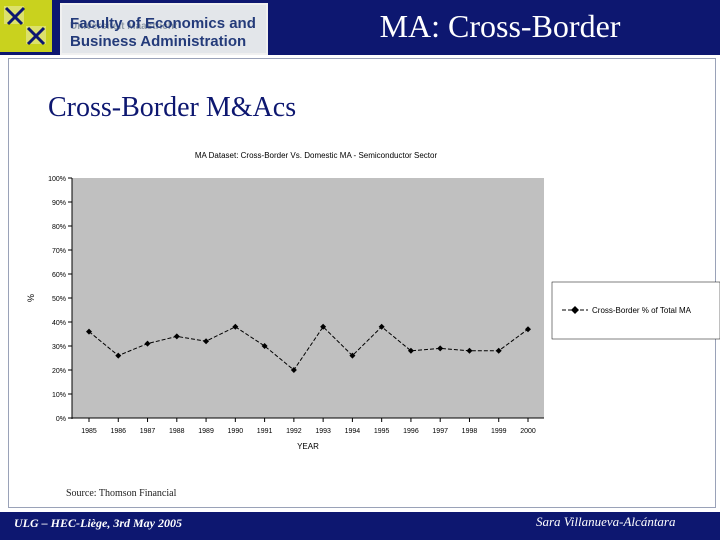 The width and height of the screenshot is (720, 540). I want to click on logo-emblem-icon, so click(25, 26).